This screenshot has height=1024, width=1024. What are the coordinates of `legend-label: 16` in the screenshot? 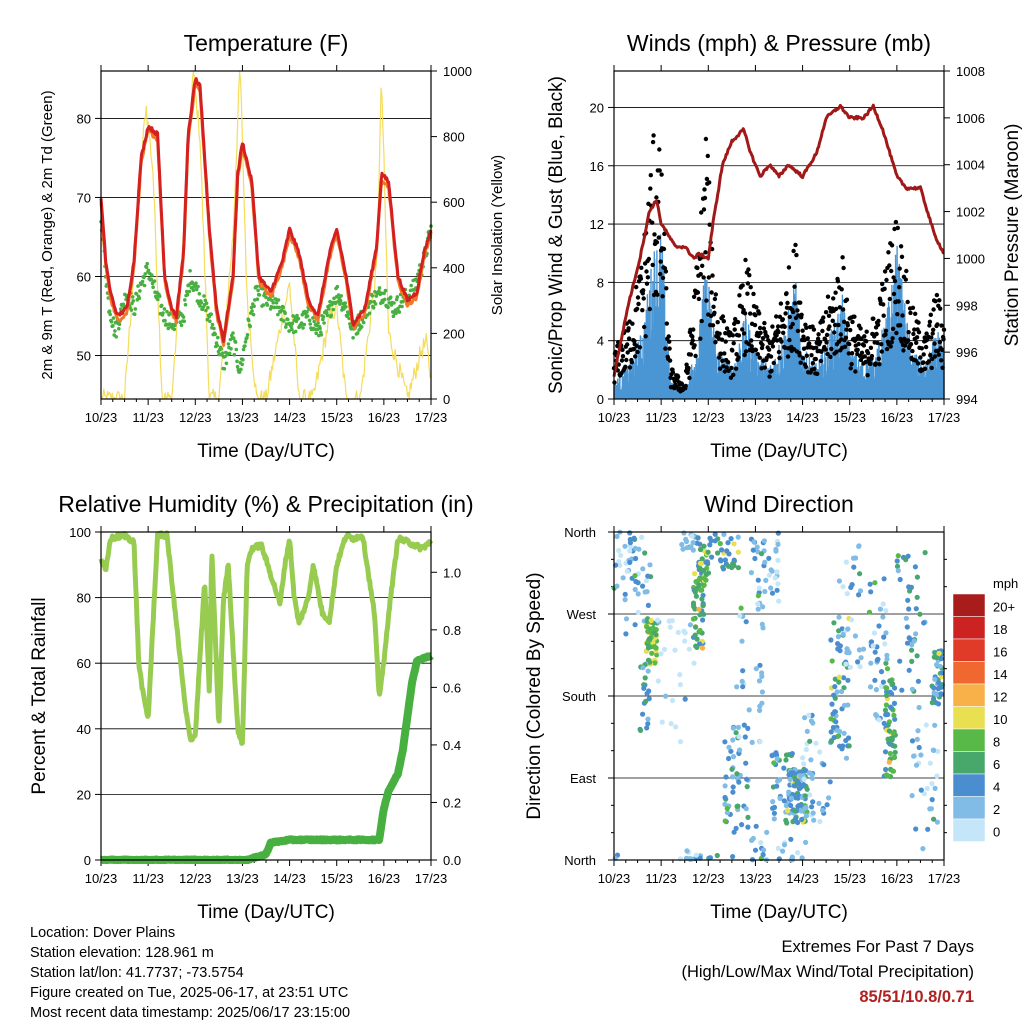 It's located at (1000, 652).